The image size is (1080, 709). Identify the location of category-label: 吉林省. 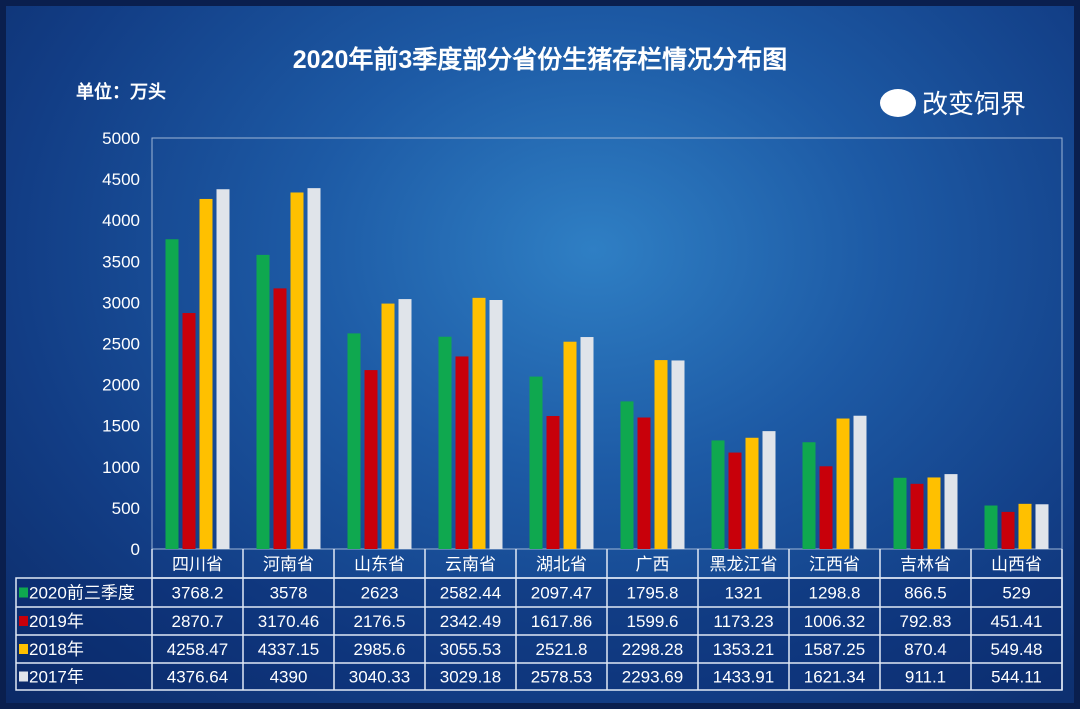
(925, 564).